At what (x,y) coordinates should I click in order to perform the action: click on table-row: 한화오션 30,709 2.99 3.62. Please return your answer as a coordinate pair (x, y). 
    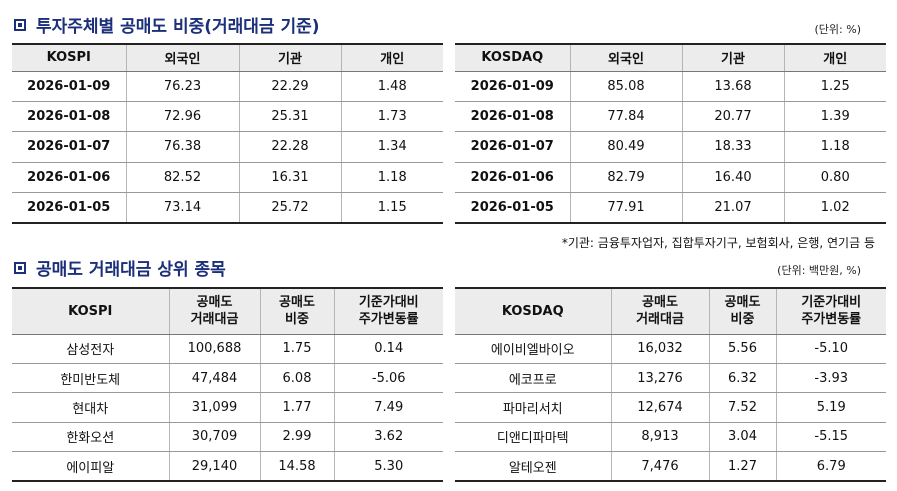
    Looking at the image, I should click on (227, 437).